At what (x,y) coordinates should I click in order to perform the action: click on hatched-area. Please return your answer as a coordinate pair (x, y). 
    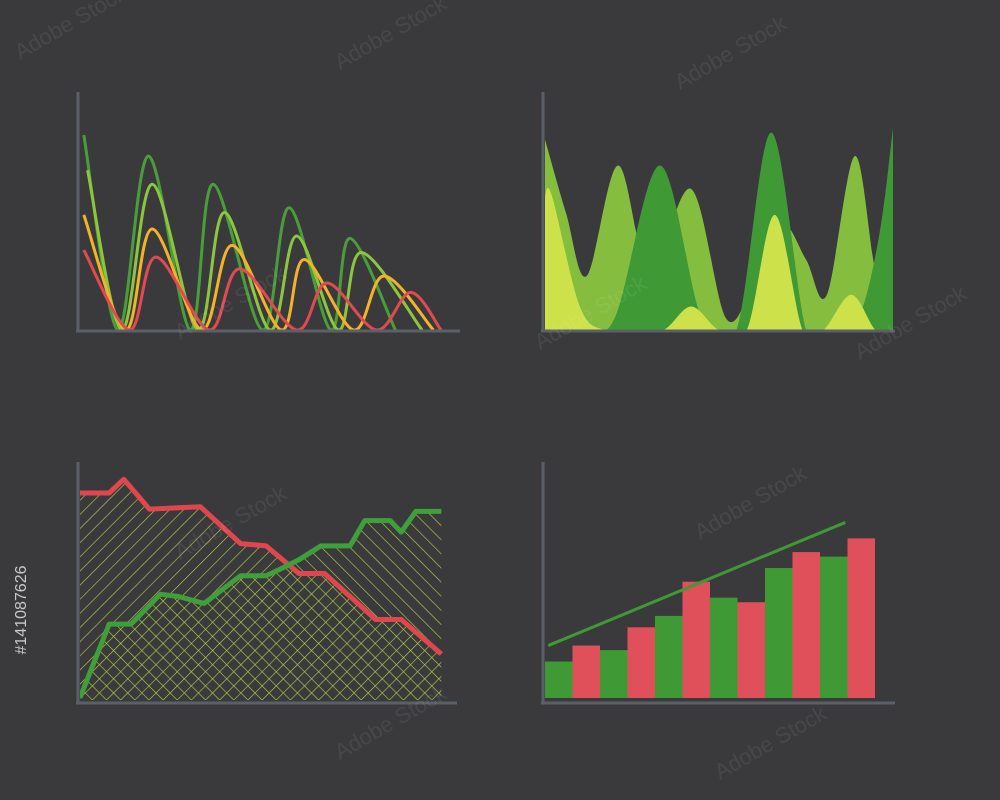
    Looking at the image, I should click on (261, 605).